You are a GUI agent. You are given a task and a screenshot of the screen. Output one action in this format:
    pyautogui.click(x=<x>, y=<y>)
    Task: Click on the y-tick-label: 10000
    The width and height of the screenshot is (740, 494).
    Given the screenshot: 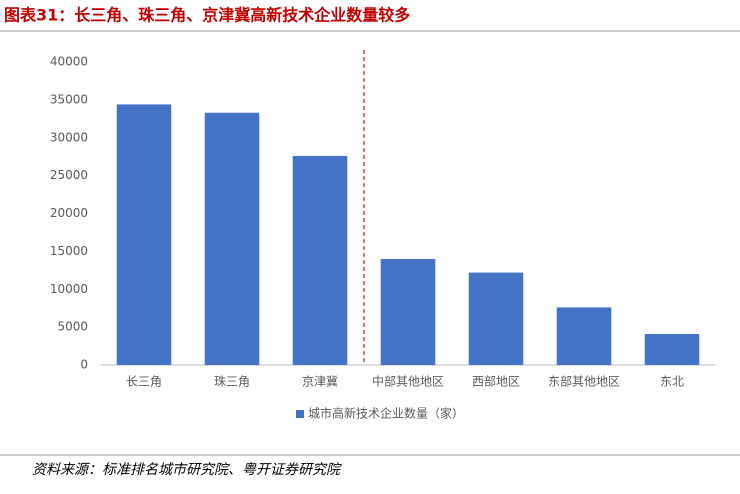 What is the action you would take?
    pyautogui.click(x=69, y=289)
    